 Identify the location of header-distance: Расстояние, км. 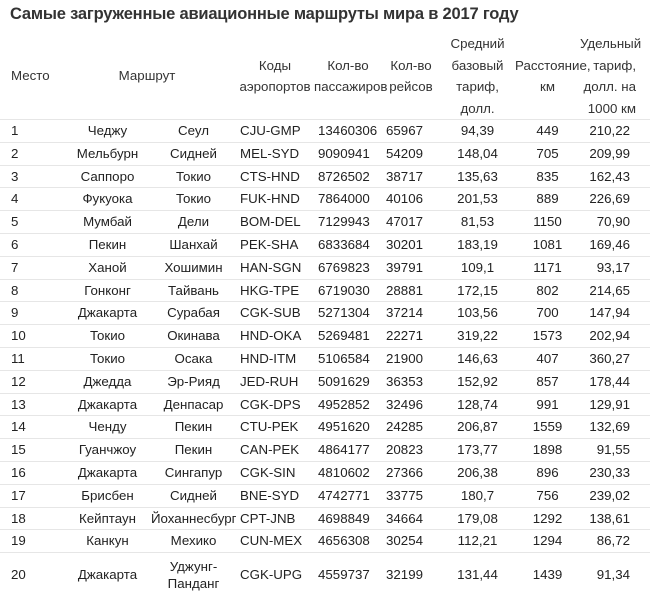
(547, 76).